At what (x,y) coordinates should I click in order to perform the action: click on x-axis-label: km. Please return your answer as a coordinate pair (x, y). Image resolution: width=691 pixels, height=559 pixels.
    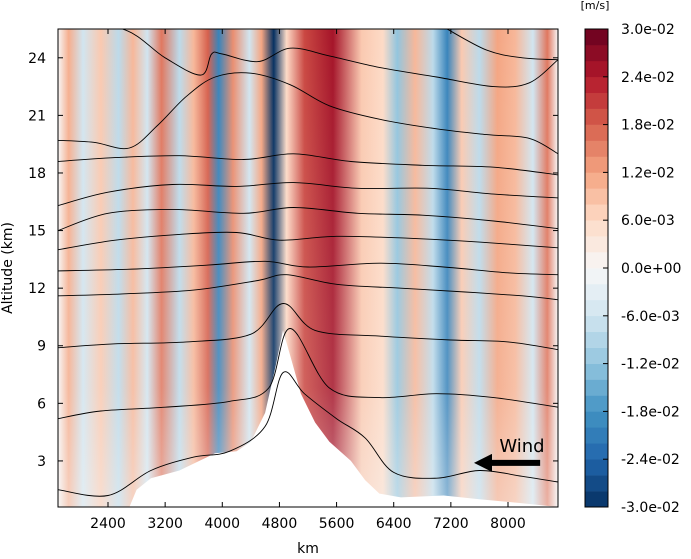
    Looking at the image, I should click on (308, 549).